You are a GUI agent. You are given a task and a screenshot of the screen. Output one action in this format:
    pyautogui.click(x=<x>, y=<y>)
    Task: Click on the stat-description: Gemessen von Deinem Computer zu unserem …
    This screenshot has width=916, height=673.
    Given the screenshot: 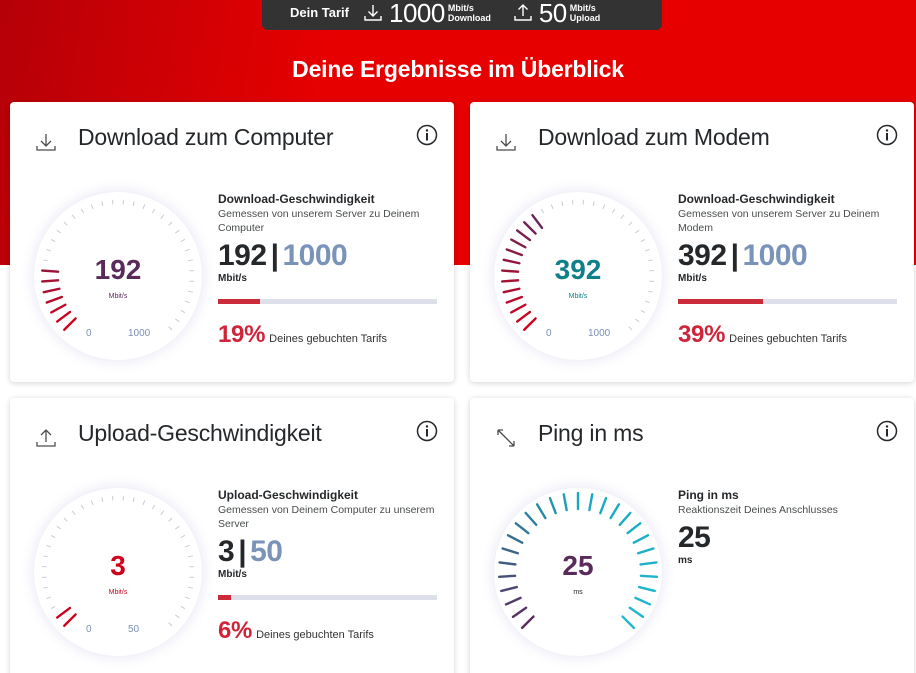 What is the action you would take?
    pyautogui.click(x=326, y=517)
    